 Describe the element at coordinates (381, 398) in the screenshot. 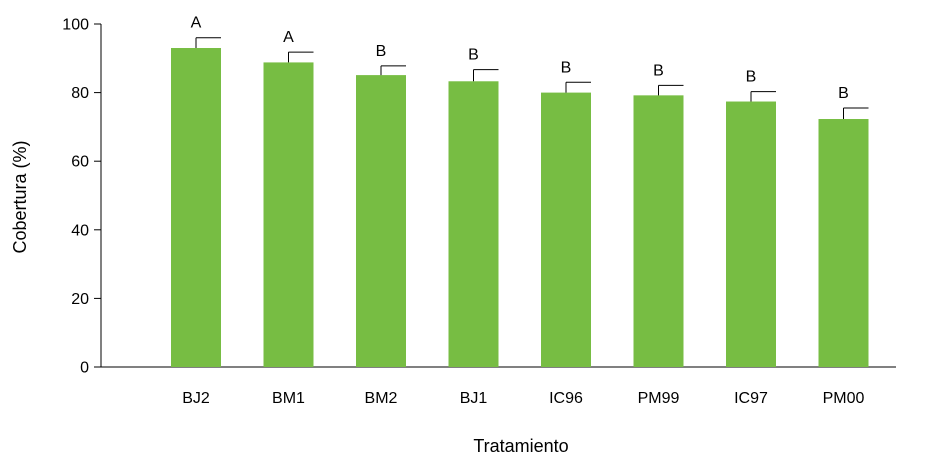

I see `x-tick-label: BM2` at that location.